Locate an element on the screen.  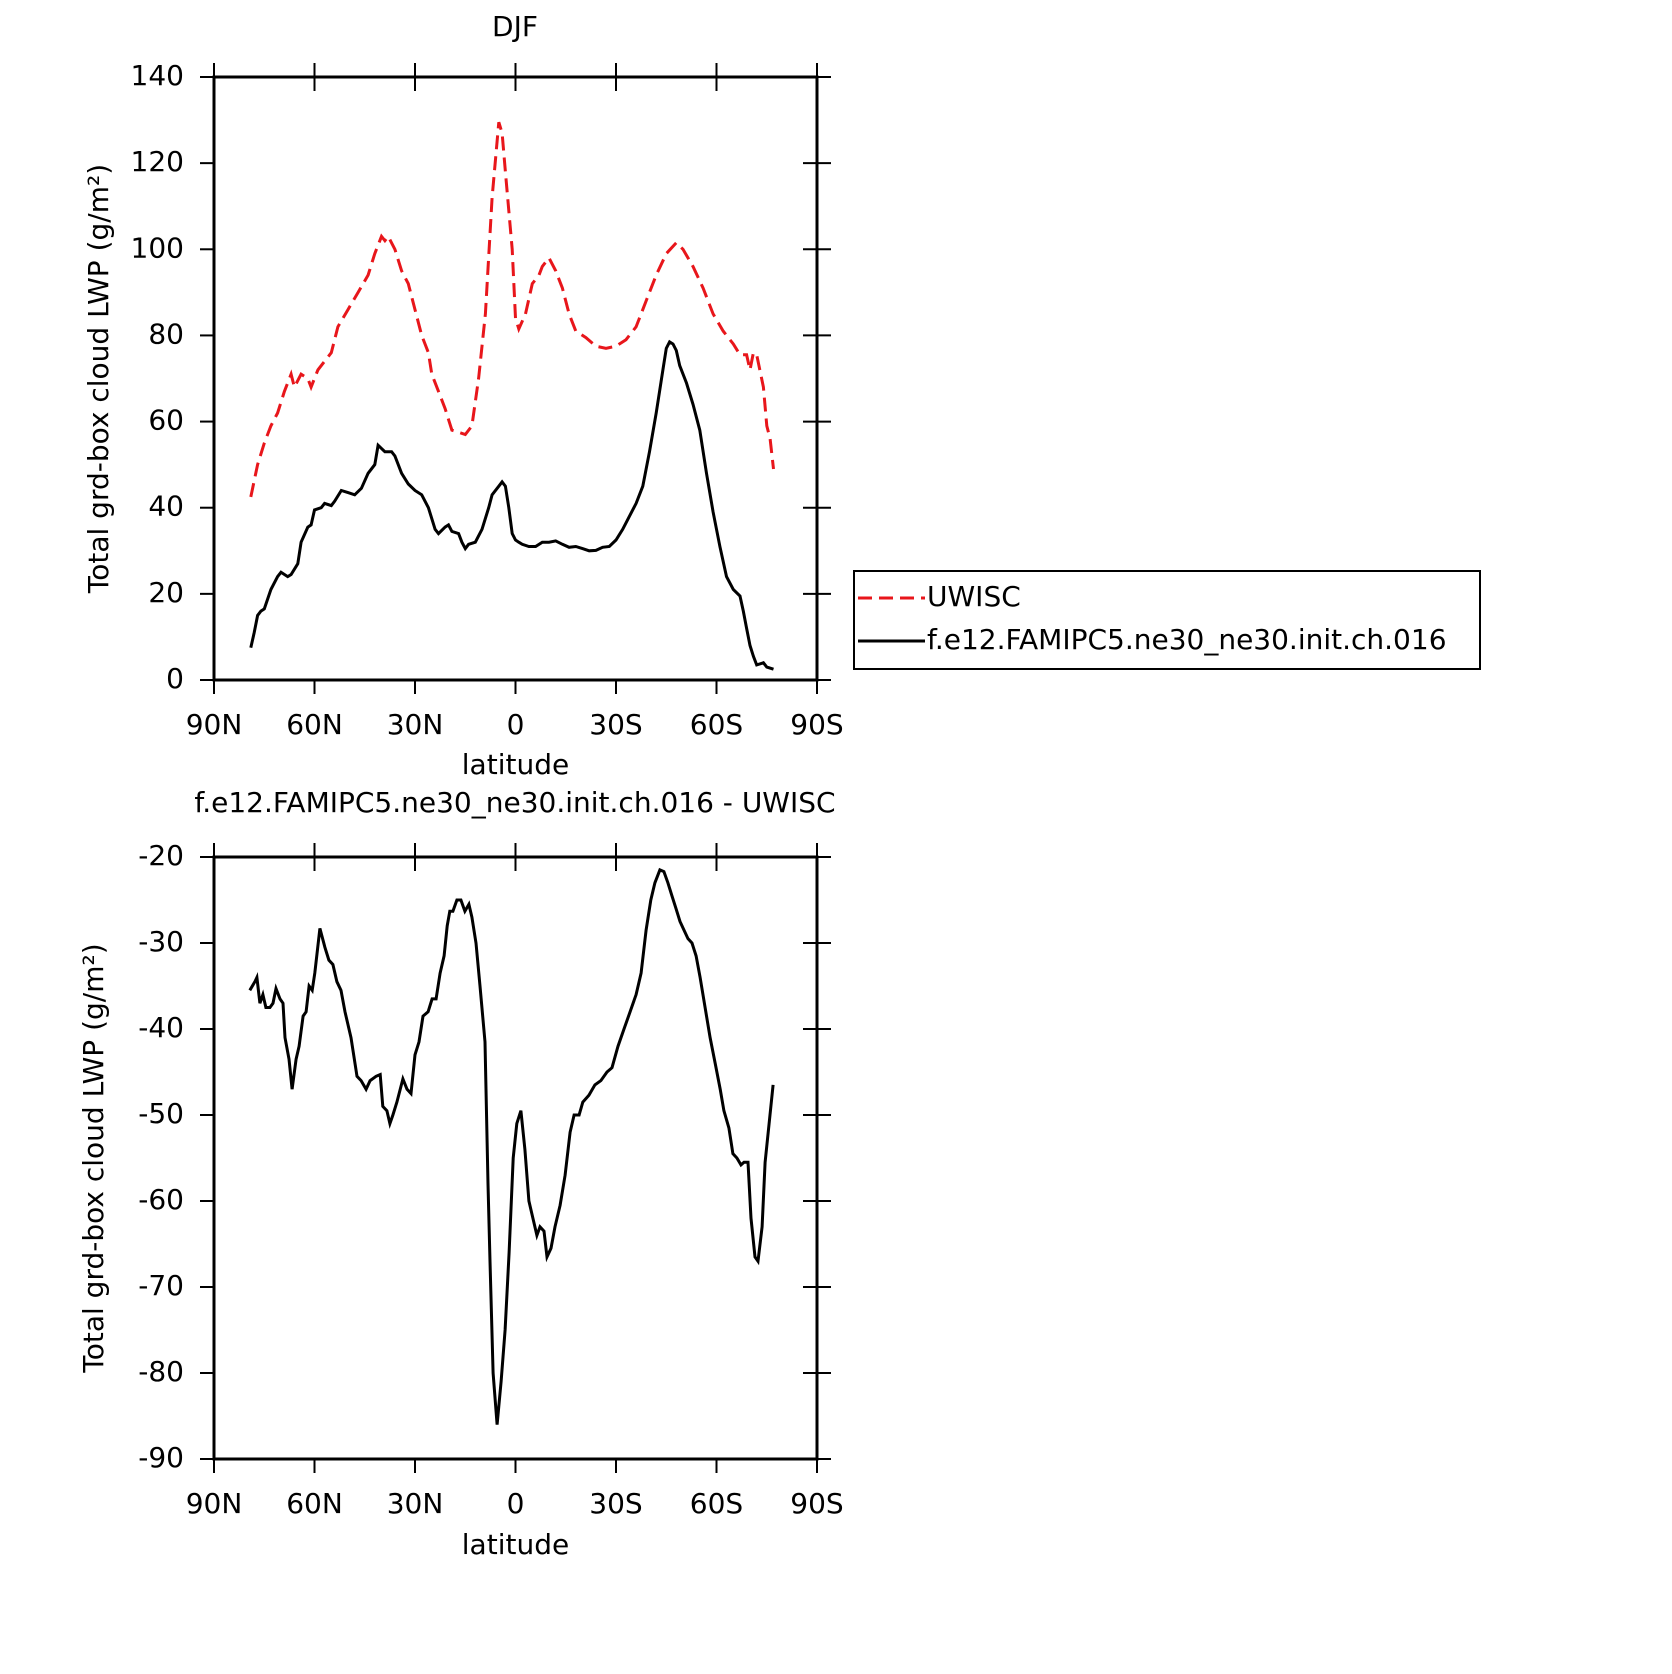
y-tick-label: -60 is located at coordinates (161, 1199).